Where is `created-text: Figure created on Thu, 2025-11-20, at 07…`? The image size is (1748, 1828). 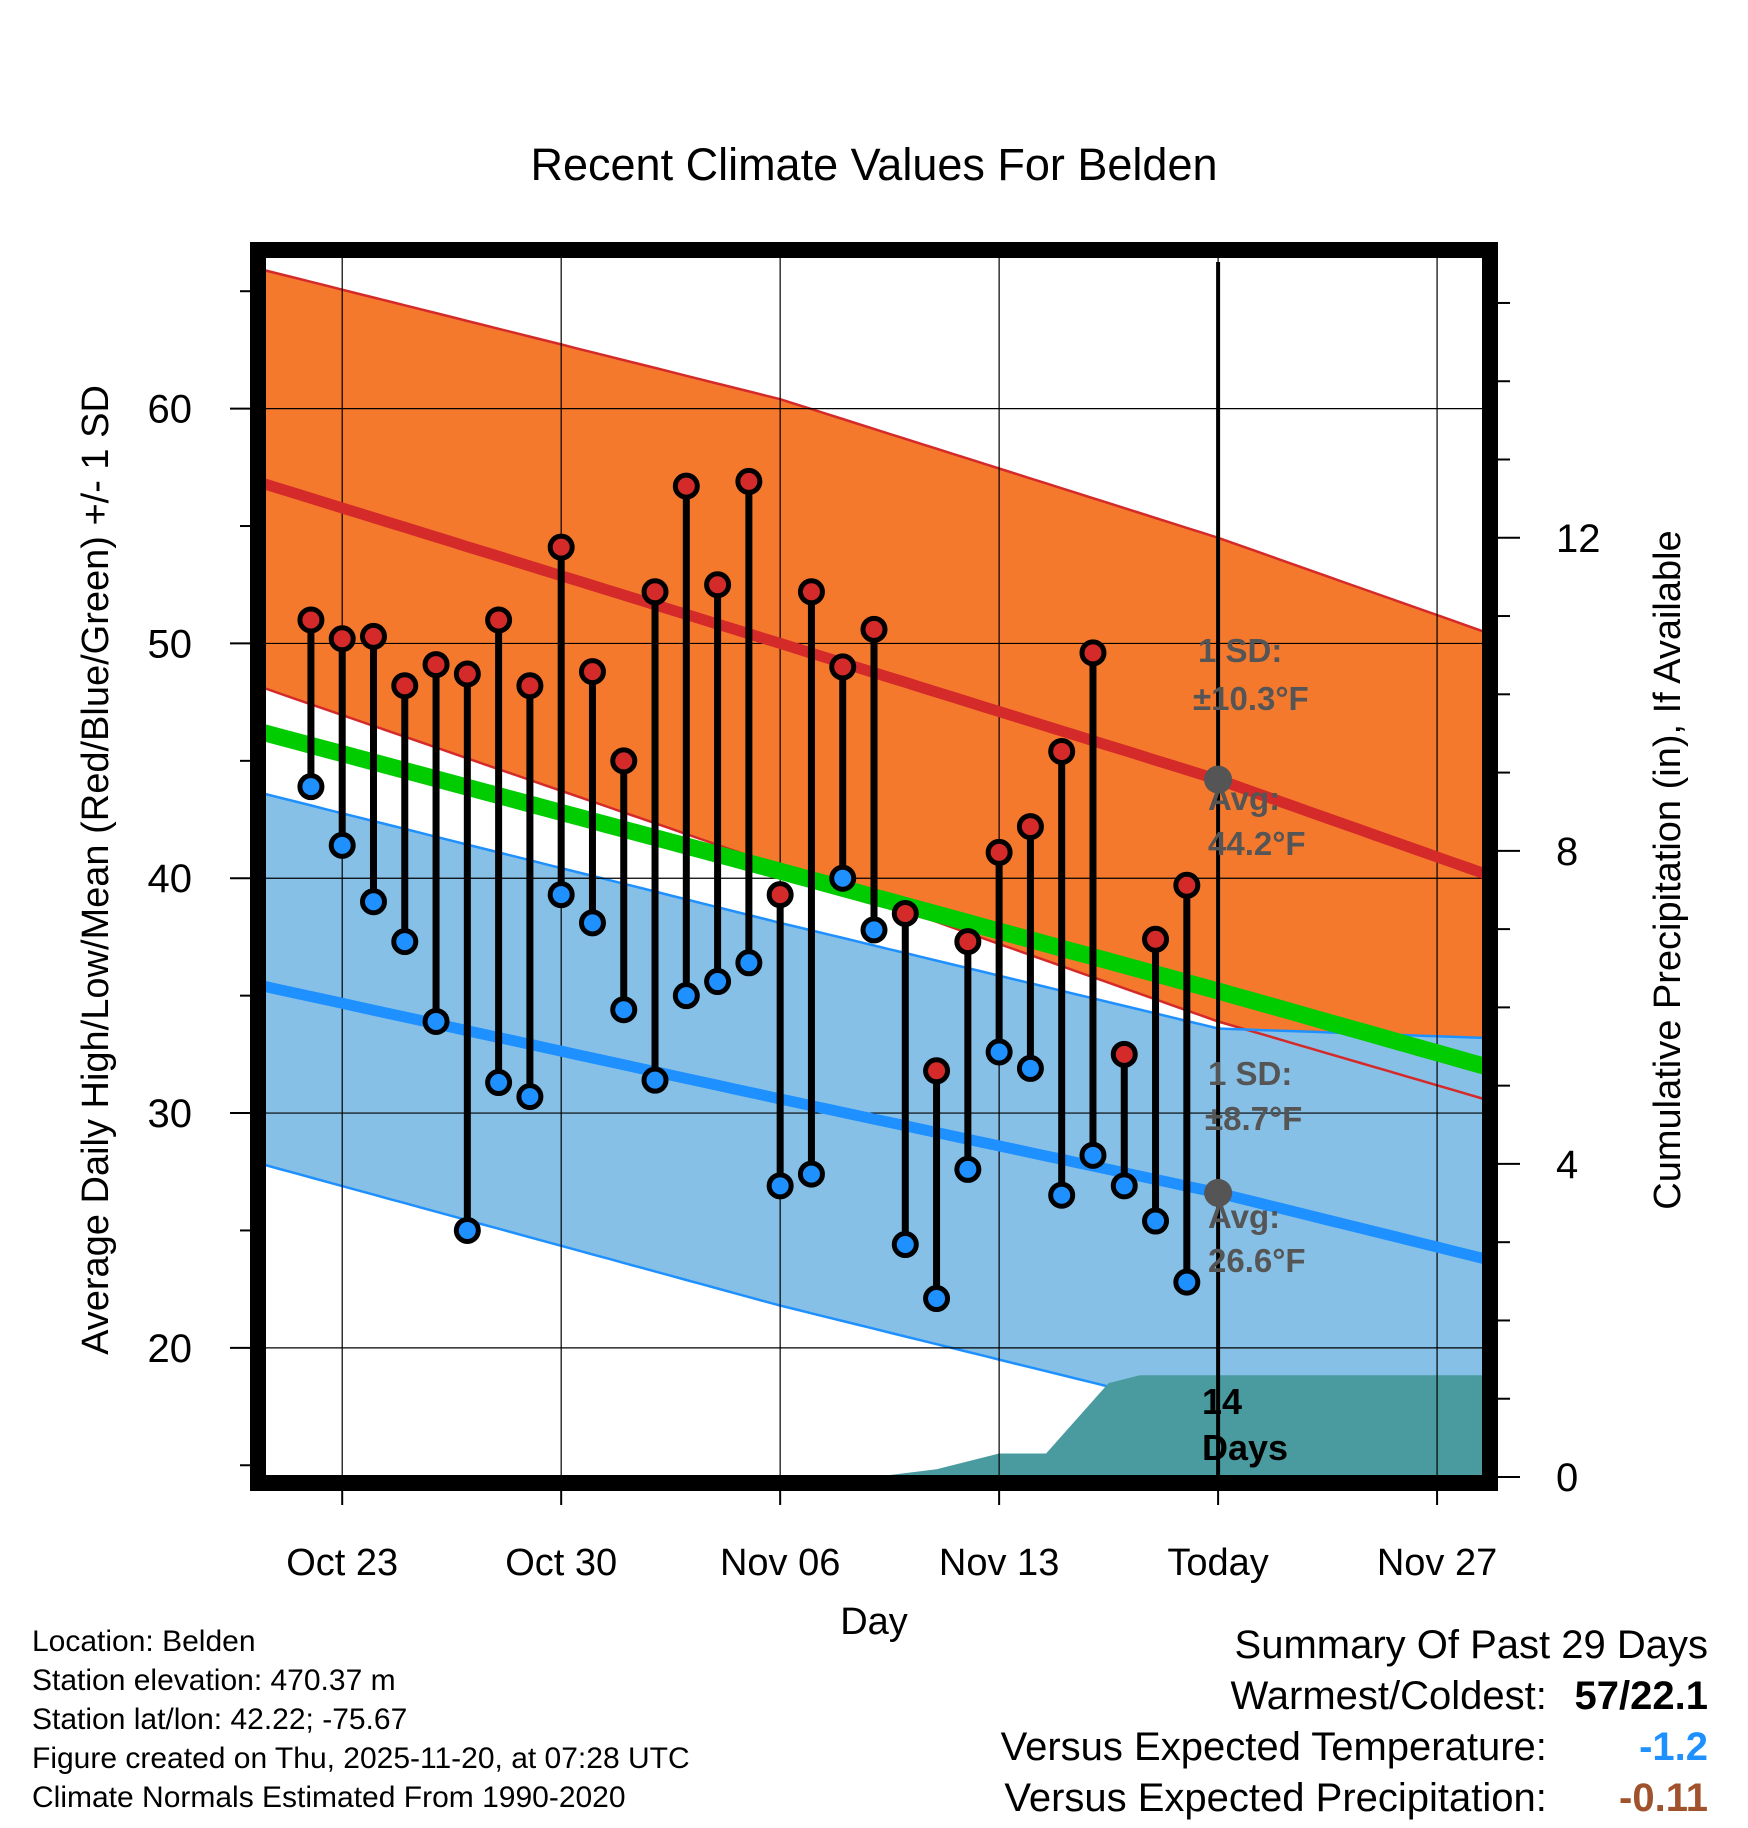
created-text: Figure created on Thu, 2025-11-20, at 07… is located at coordinates (361, 1758).